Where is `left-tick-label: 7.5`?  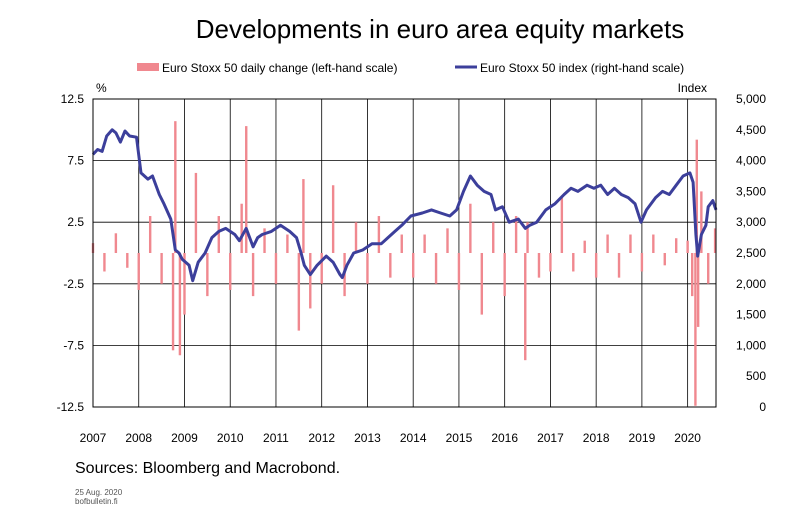
left-tick-label: 7.5 is located at coordinates (75, 161).